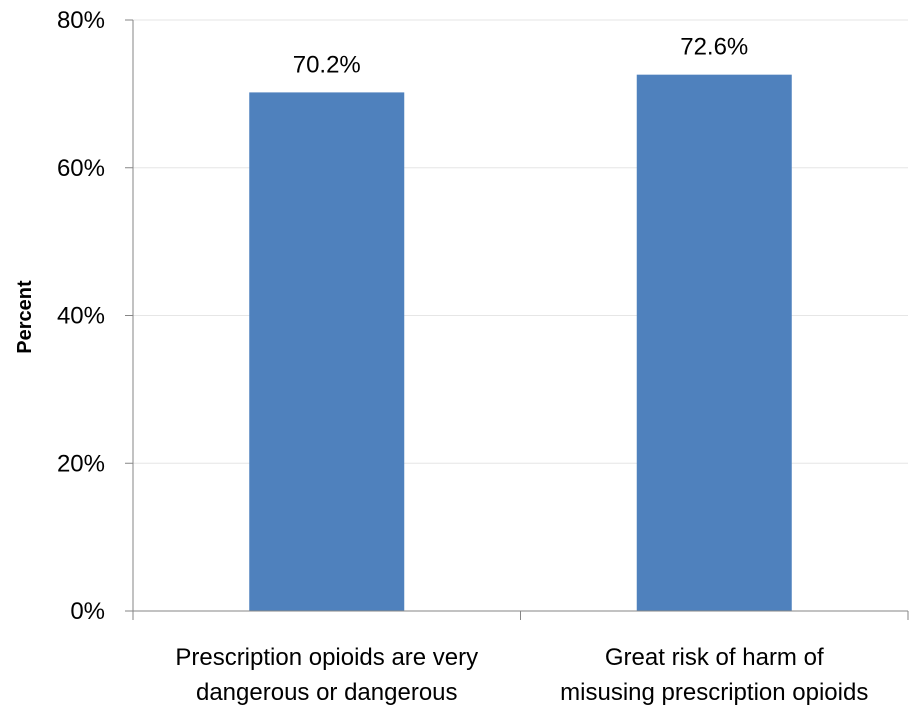 The height and width of the screenshot is (714, 911). What do you see at coordinates (81, 168) in the screenshot?
I see `y-tick-label: 60%` at bounding box center [81, 168].